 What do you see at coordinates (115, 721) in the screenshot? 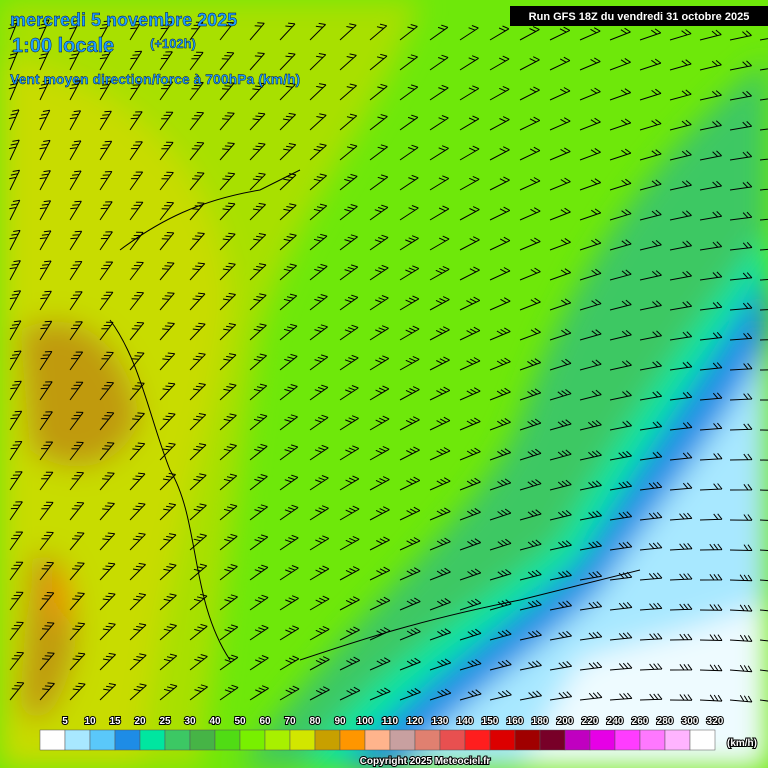
I see `legend-label: 15` at bounding box center [115, 721].